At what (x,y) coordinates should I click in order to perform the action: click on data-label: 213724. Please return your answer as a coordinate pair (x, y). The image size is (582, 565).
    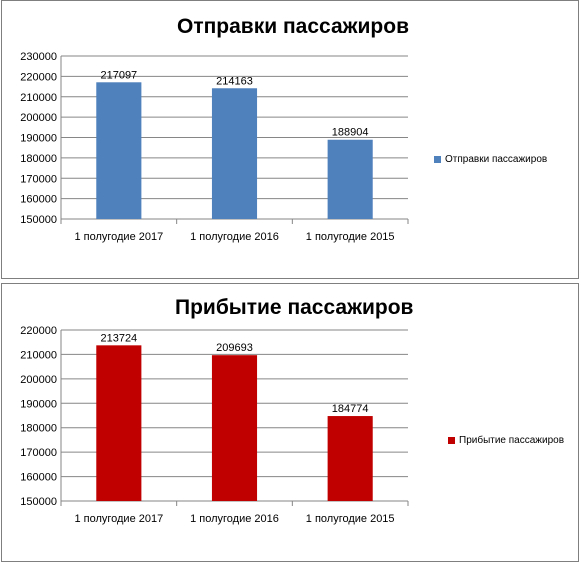
    Looking at the image, I should click on (118, 338).